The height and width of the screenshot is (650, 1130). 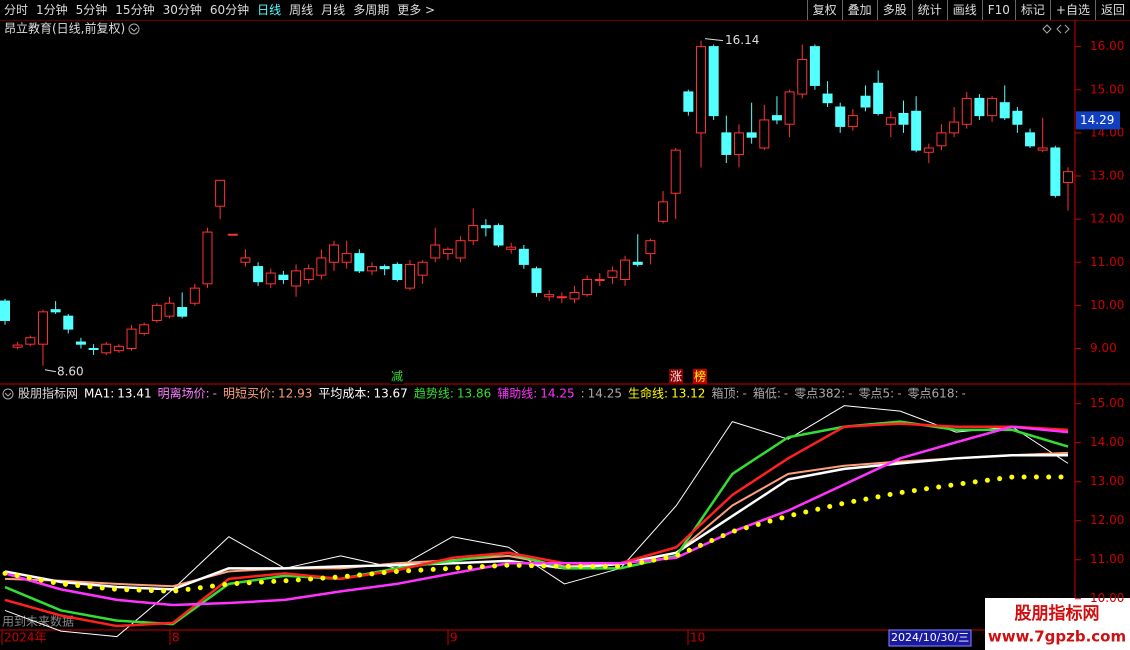 I want to click on legend-label: 趋势线:, so click(x=434, y=394).